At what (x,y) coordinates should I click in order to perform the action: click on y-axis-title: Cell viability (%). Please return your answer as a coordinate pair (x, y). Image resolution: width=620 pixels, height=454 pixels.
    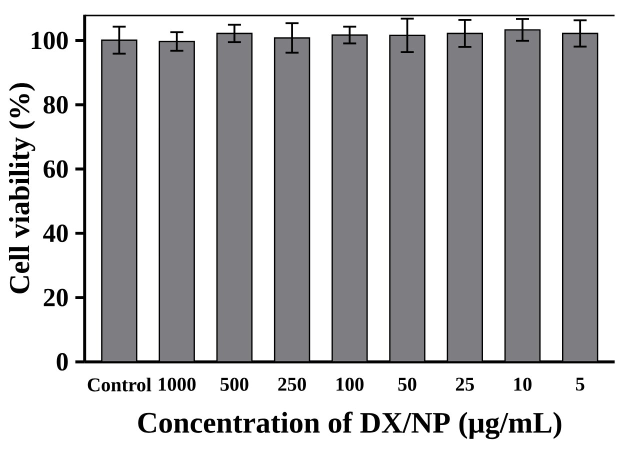
    Looking at the image, I should click on (22, 188).